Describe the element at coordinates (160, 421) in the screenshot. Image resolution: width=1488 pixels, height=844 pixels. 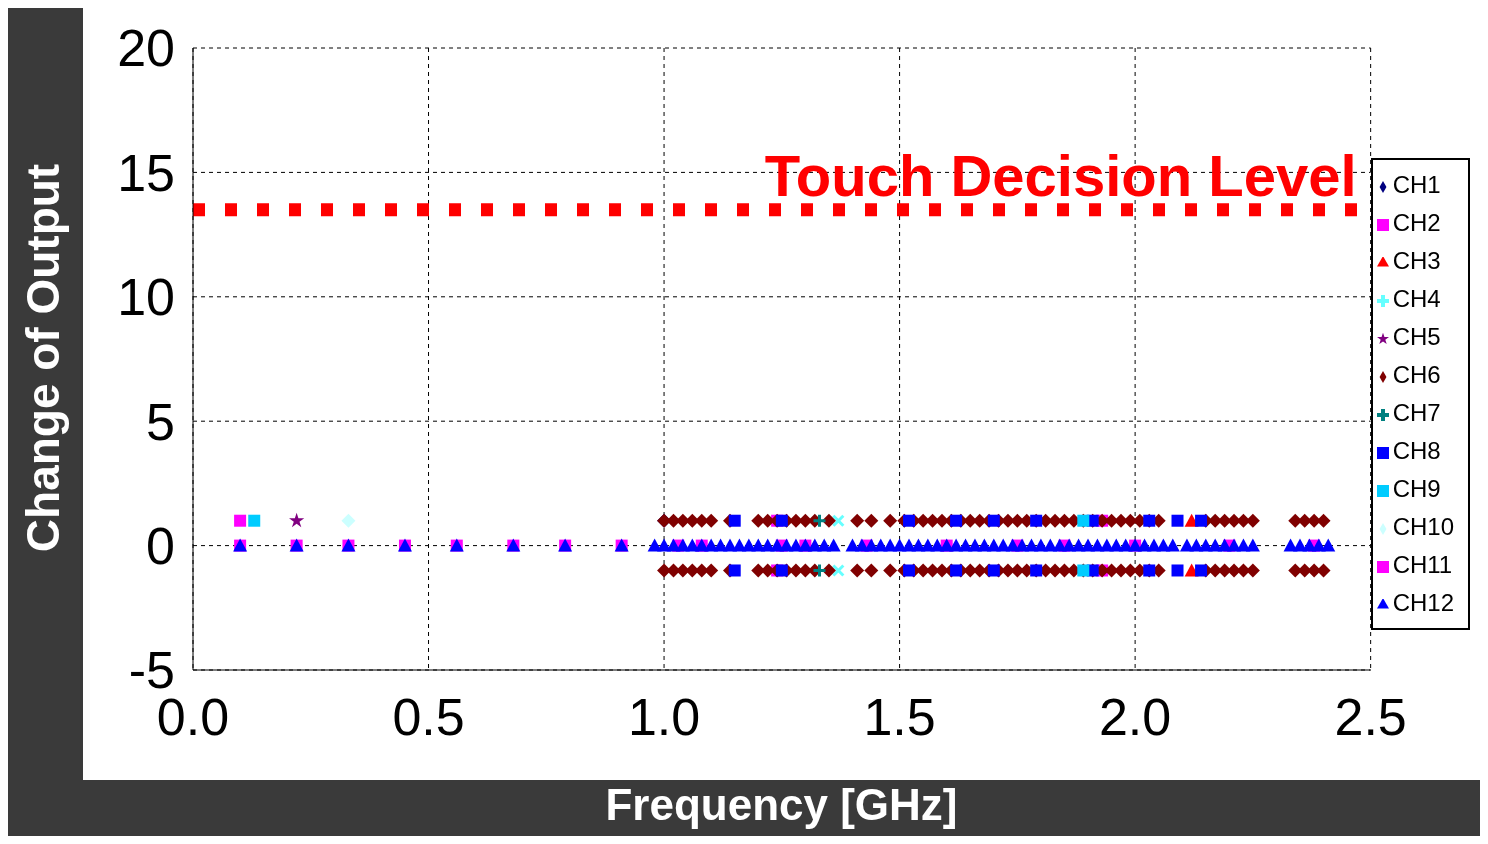
I see `y-tick-label: 5` at that location.